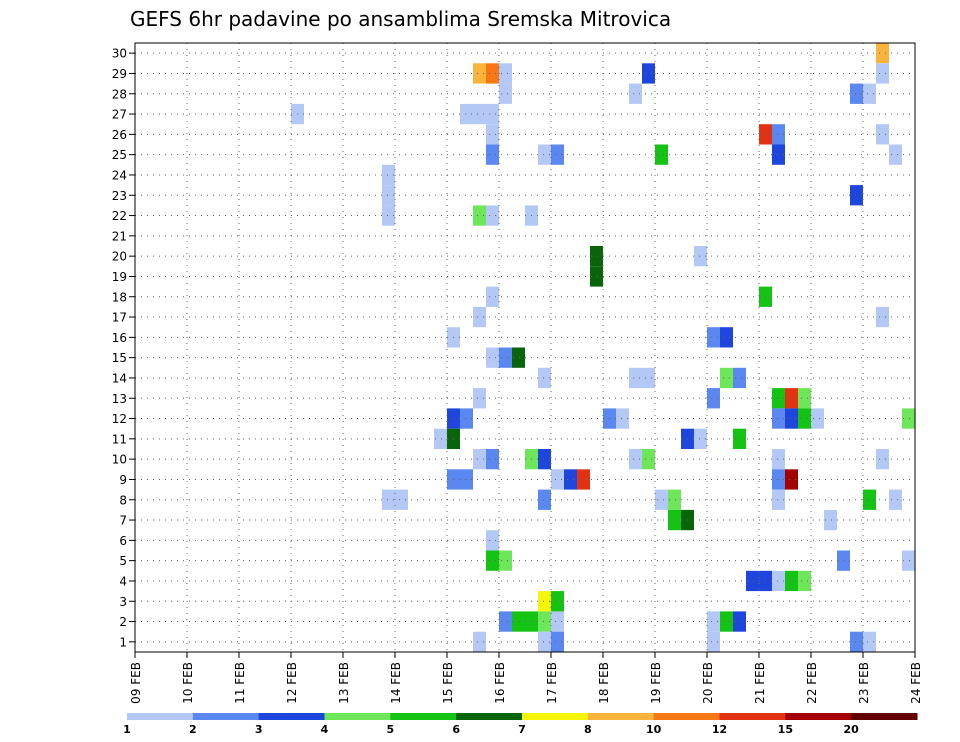  I want to click on x-tick-label: 24 FEB, so click(916, 683).